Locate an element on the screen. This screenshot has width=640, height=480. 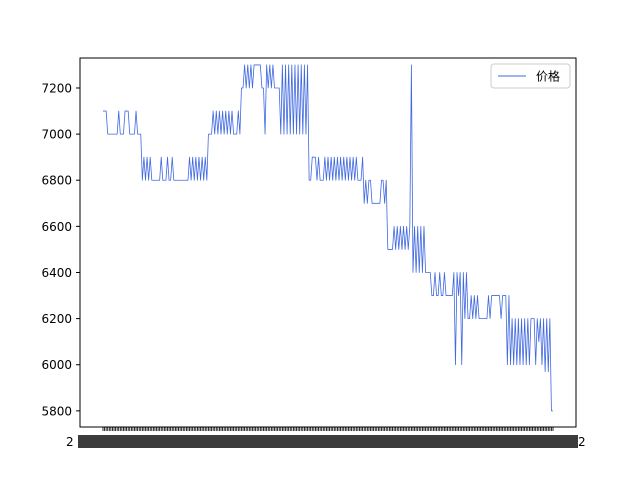
y-tick-label: 6600 is located at coordinates (56, 227).